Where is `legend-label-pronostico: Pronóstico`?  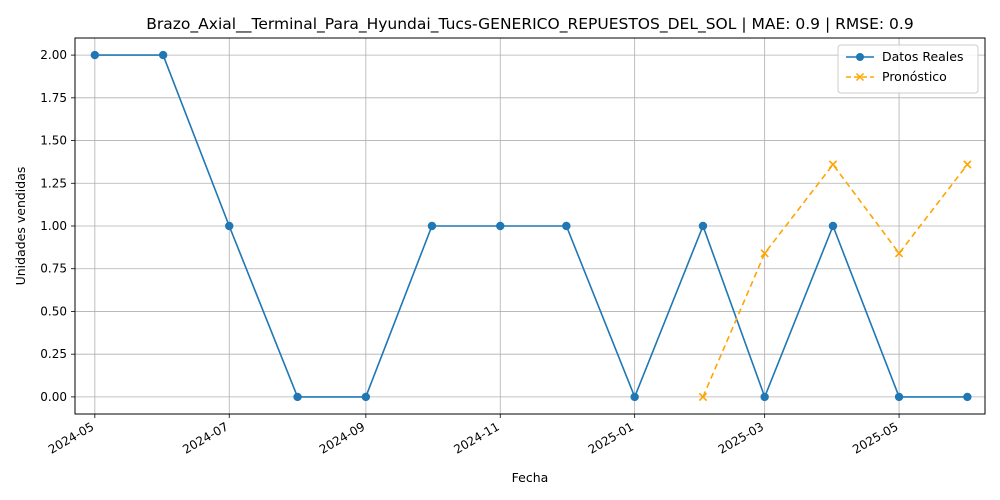
legend-label-pronostico: Pronóstico is located at coordinates (914, 76).